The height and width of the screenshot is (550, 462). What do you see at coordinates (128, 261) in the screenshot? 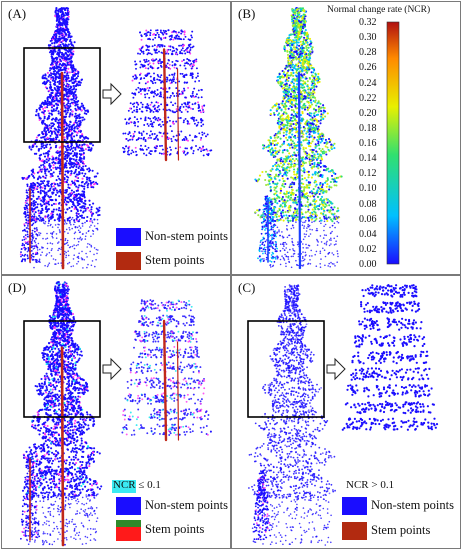
I see `legend-swatch-stem-a` at bounding box center [128, 261].